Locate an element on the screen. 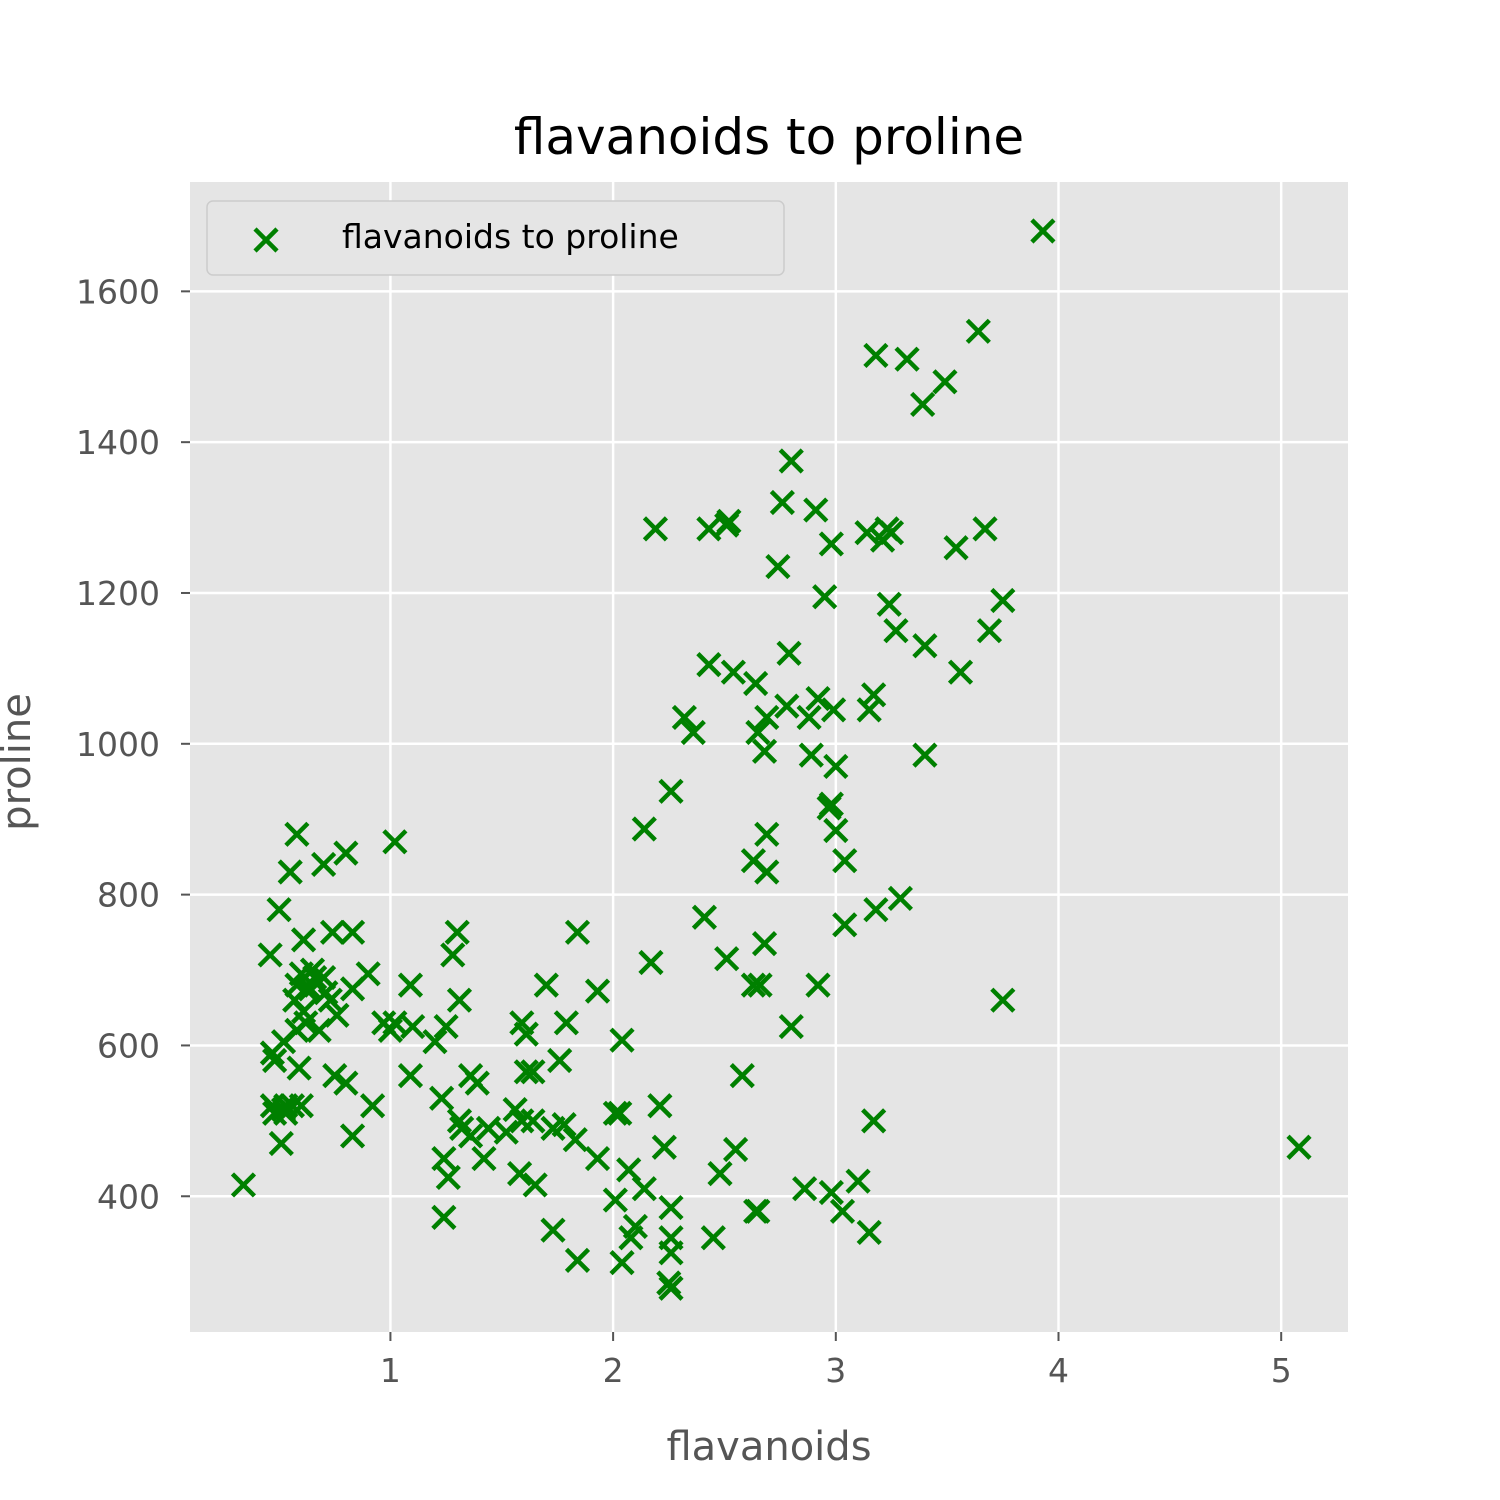  legend: flavanoids to proline is located at coordinates (495, 238).